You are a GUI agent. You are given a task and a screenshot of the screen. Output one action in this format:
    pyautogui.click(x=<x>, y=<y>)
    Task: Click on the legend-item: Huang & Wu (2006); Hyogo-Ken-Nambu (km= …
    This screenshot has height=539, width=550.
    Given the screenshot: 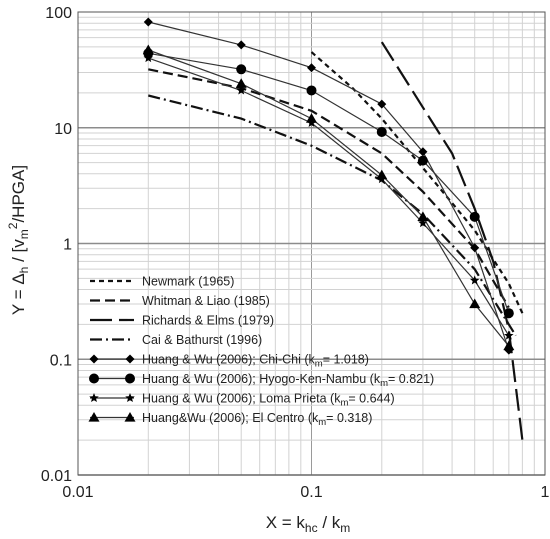 What is the action you would take?
    pyautogui.click(x=261, y=380)
    